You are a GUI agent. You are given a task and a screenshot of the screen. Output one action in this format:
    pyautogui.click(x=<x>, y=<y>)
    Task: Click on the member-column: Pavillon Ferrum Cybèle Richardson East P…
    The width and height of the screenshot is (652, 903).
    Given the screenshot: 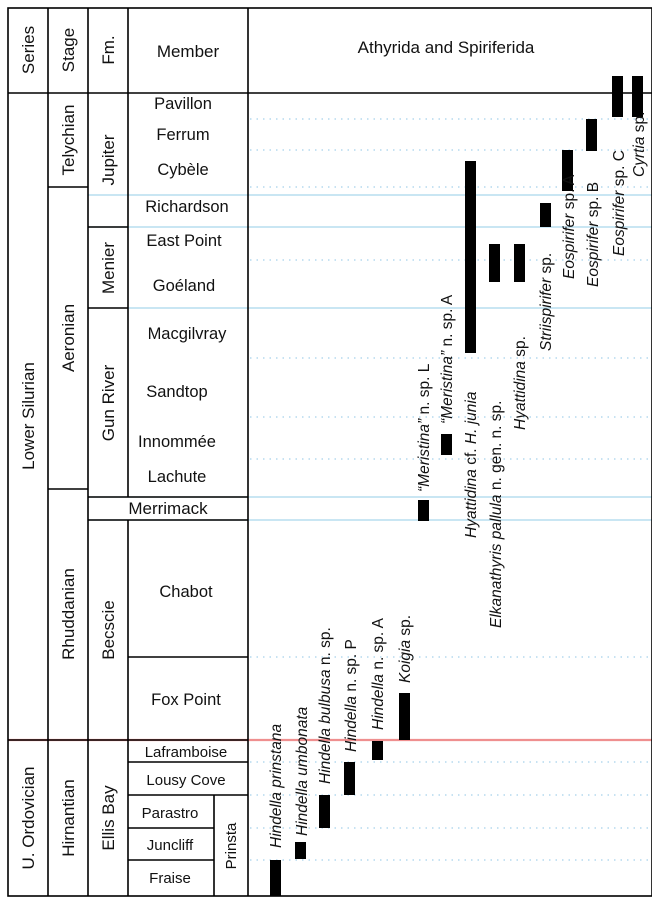 What is the action you would take?
    pyautogui.click(x=189, y=491)
    